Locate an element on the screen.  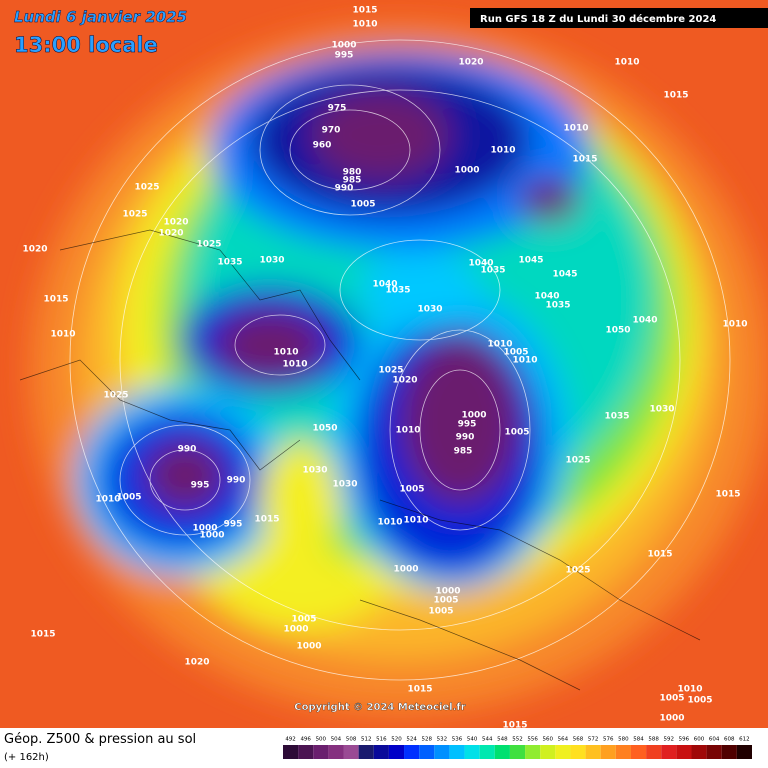
scale-label: 552 is located at coordinates (517, 740).